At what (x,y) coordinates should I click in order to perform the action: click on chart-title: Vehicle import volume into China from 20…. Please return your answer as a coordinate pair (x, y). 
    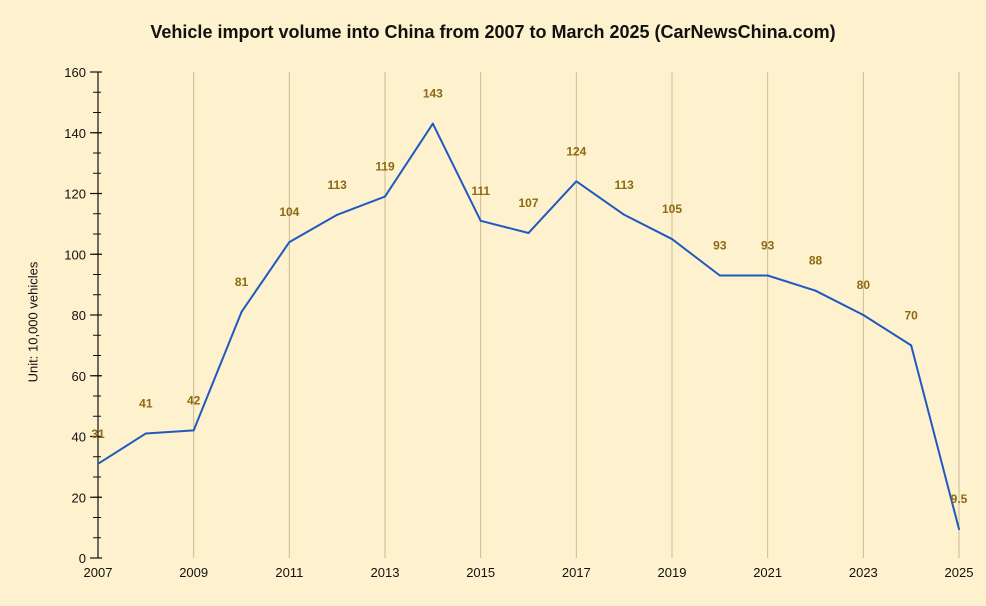
    Looking at the image, I should click on (493, 32).